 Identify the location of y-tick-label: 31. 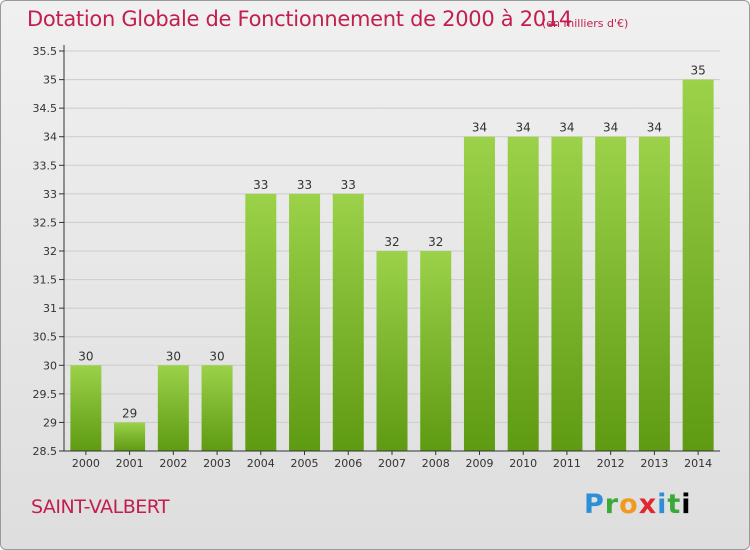
(50, 308).